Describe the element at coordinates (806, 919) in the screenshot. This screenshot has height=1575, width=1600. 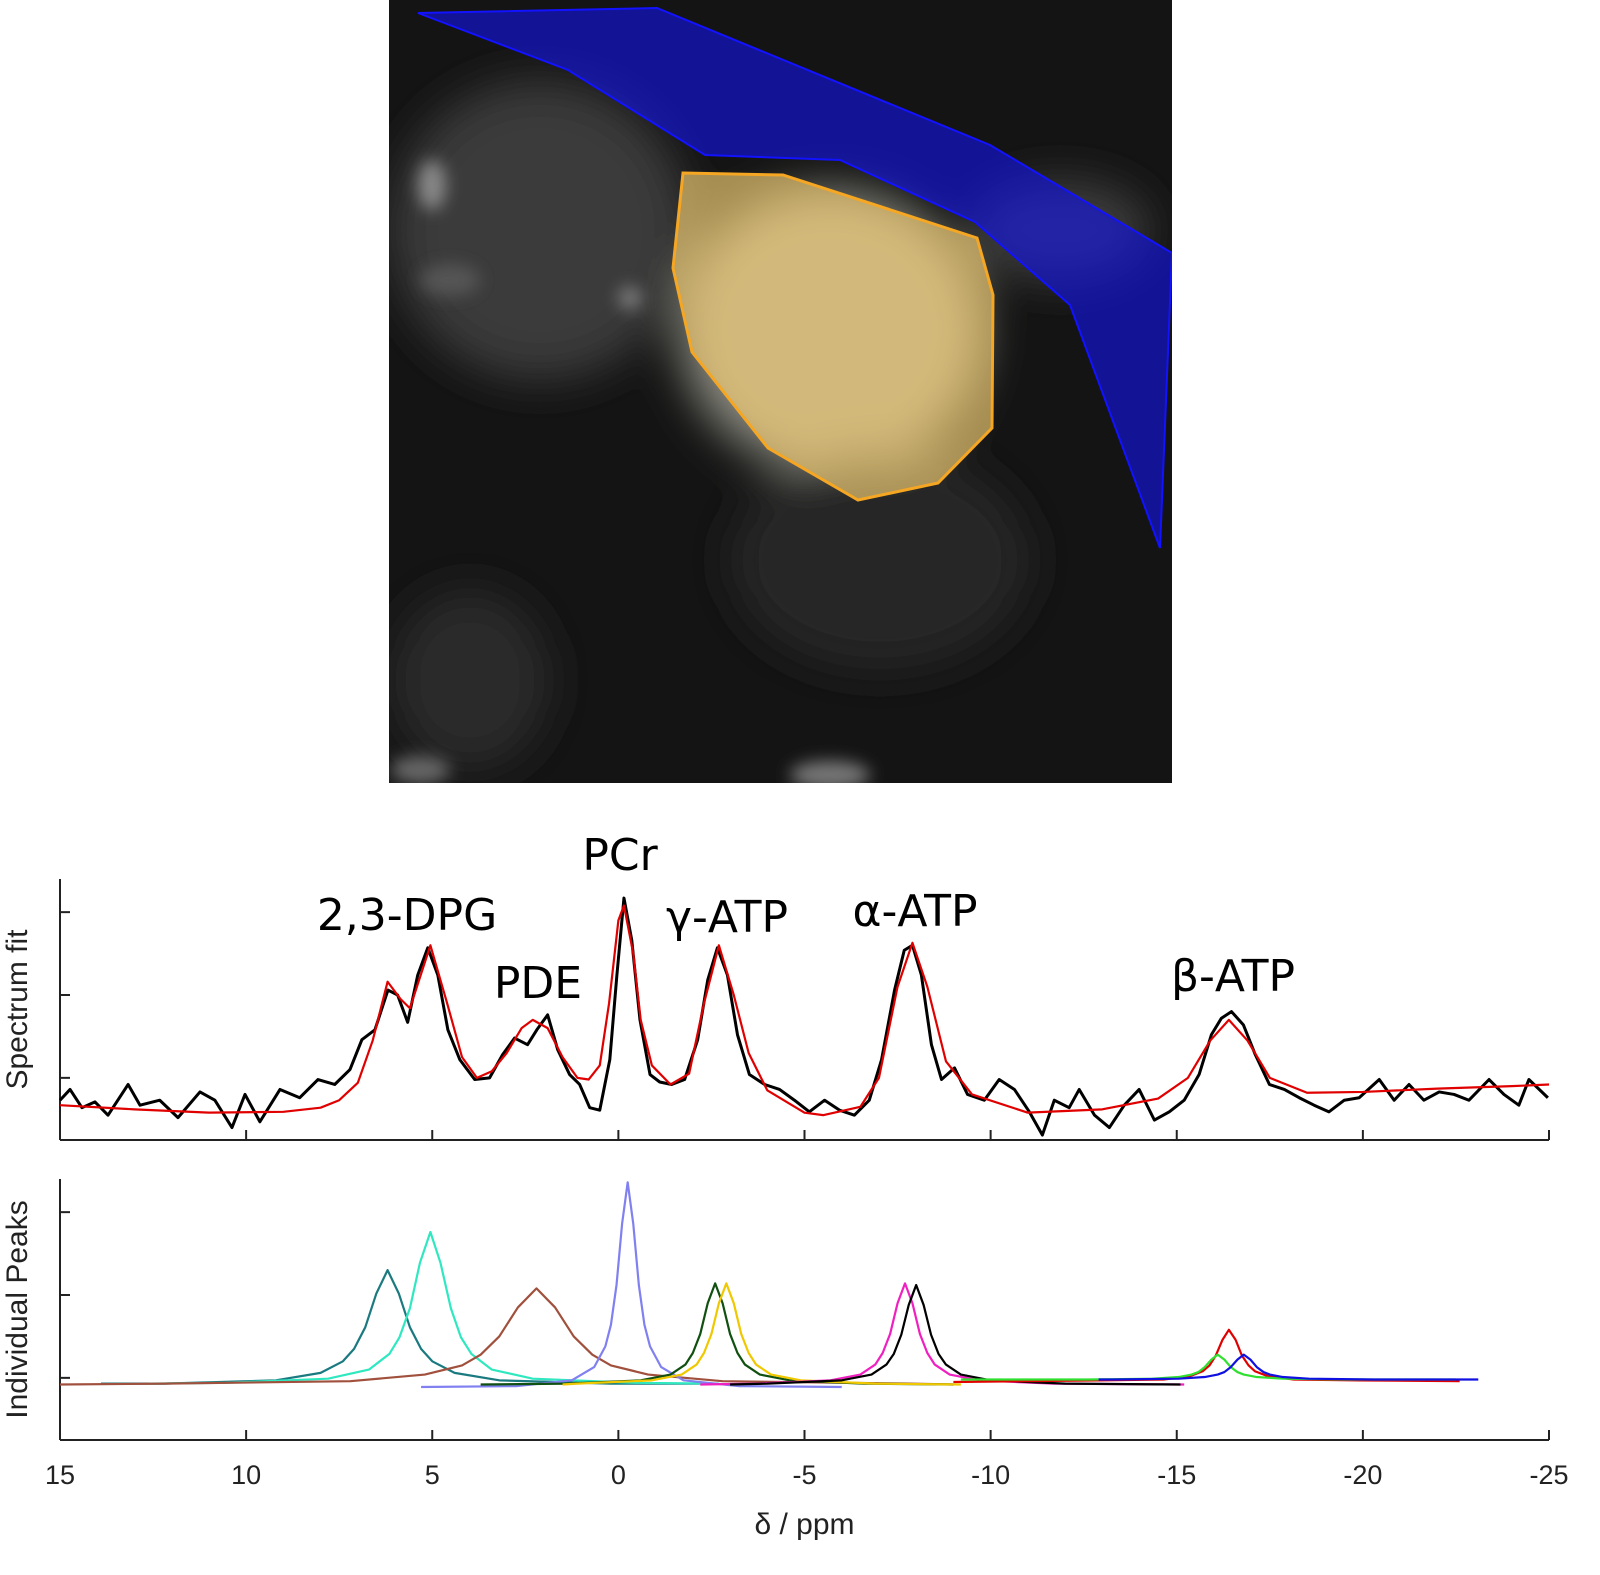
I see `annotations: 2,3-DPG PDE PCr γ-ATP α-ATP β-ATP` at that location.